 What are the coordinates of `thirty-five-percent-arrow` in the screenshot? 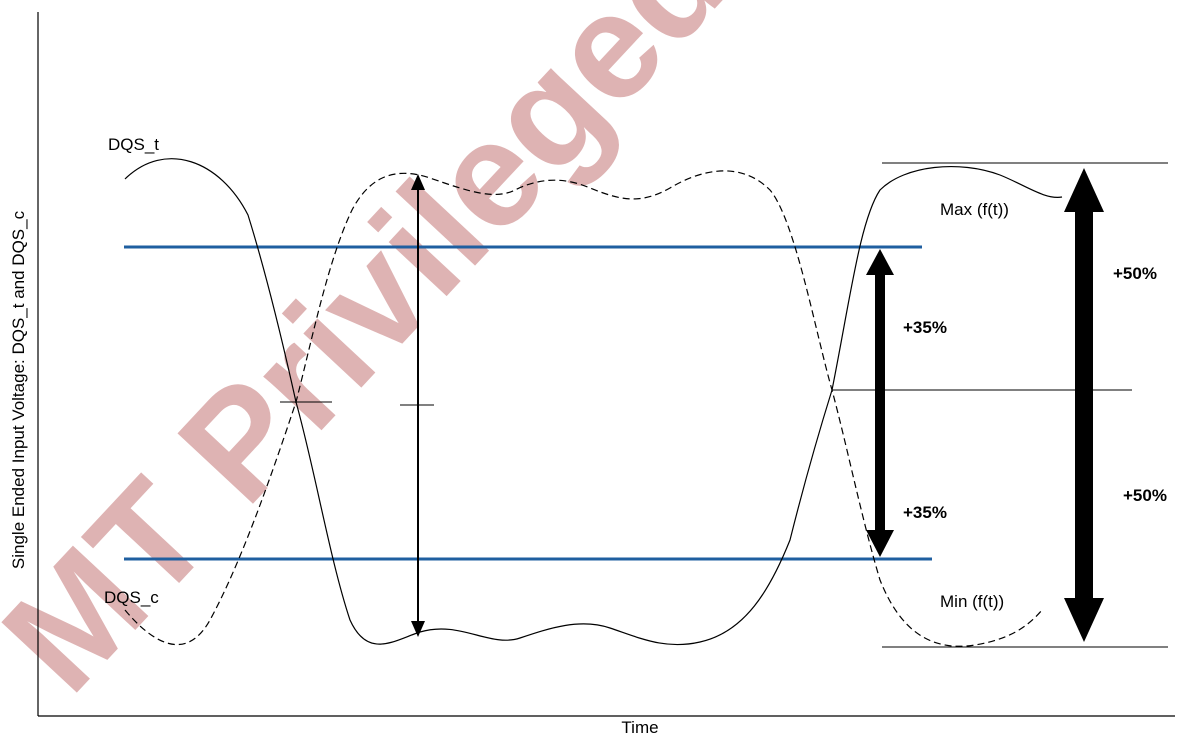 It's located at (880, 403).